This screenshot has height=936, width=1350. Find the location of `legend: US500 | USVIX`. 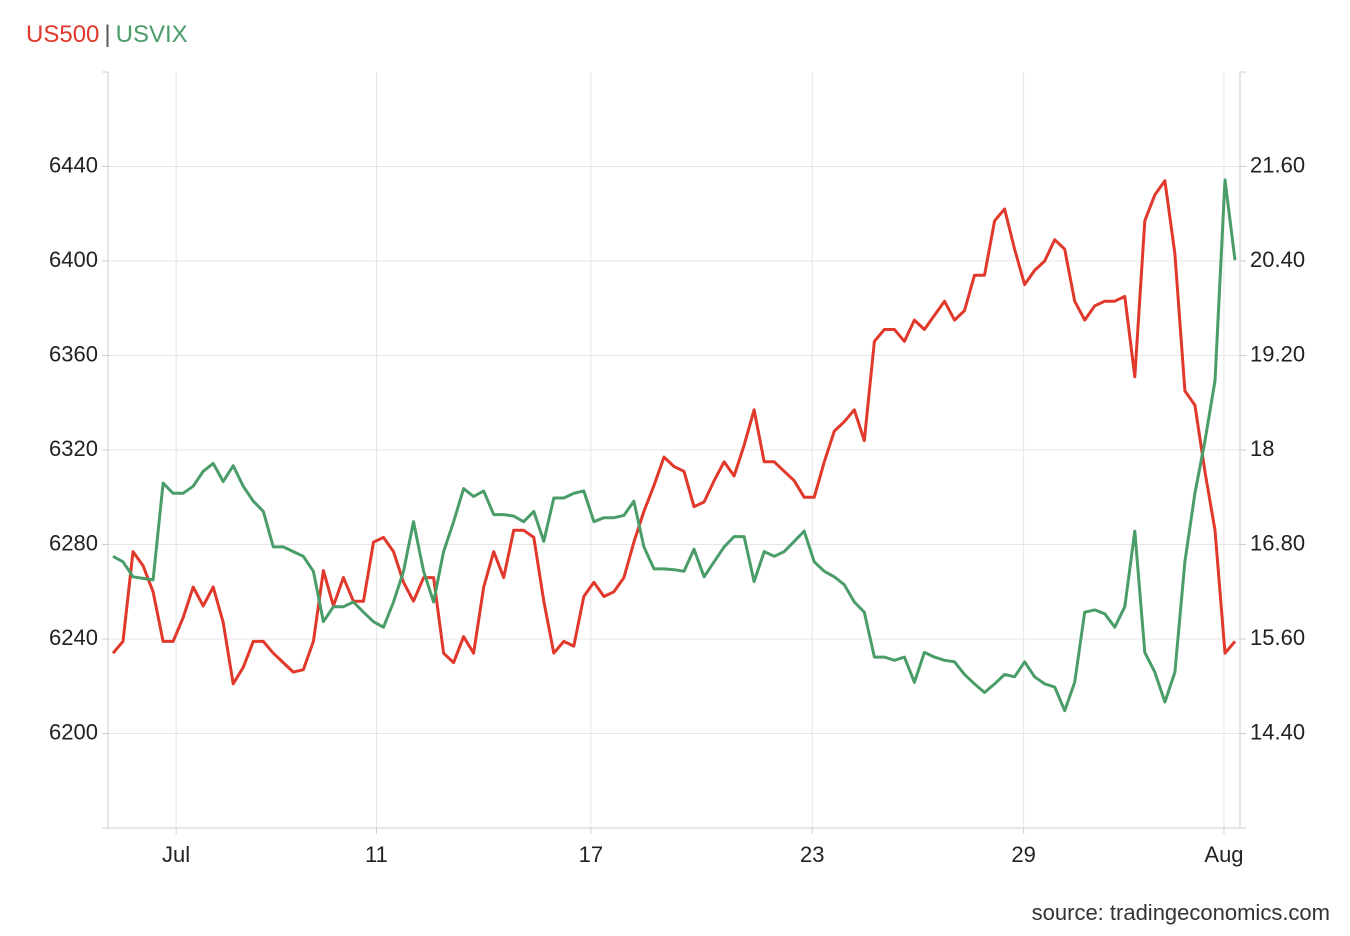

legend: US500 | USVIX is located at coordinates (107, 34).